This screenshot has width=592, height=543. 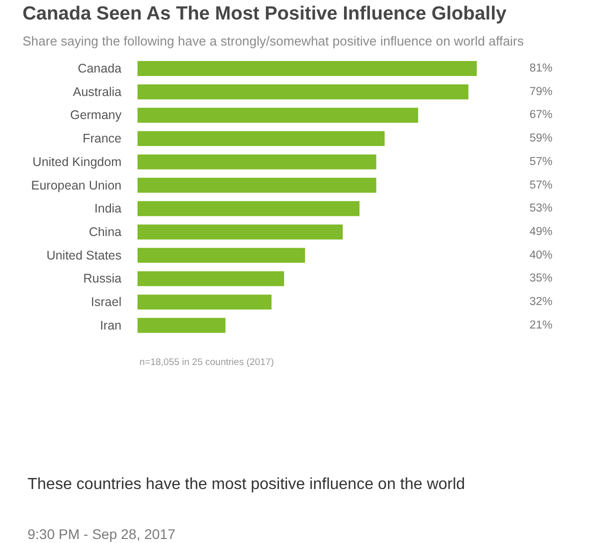 I want to click on data-label: 21%, so click(x=541, y=325).